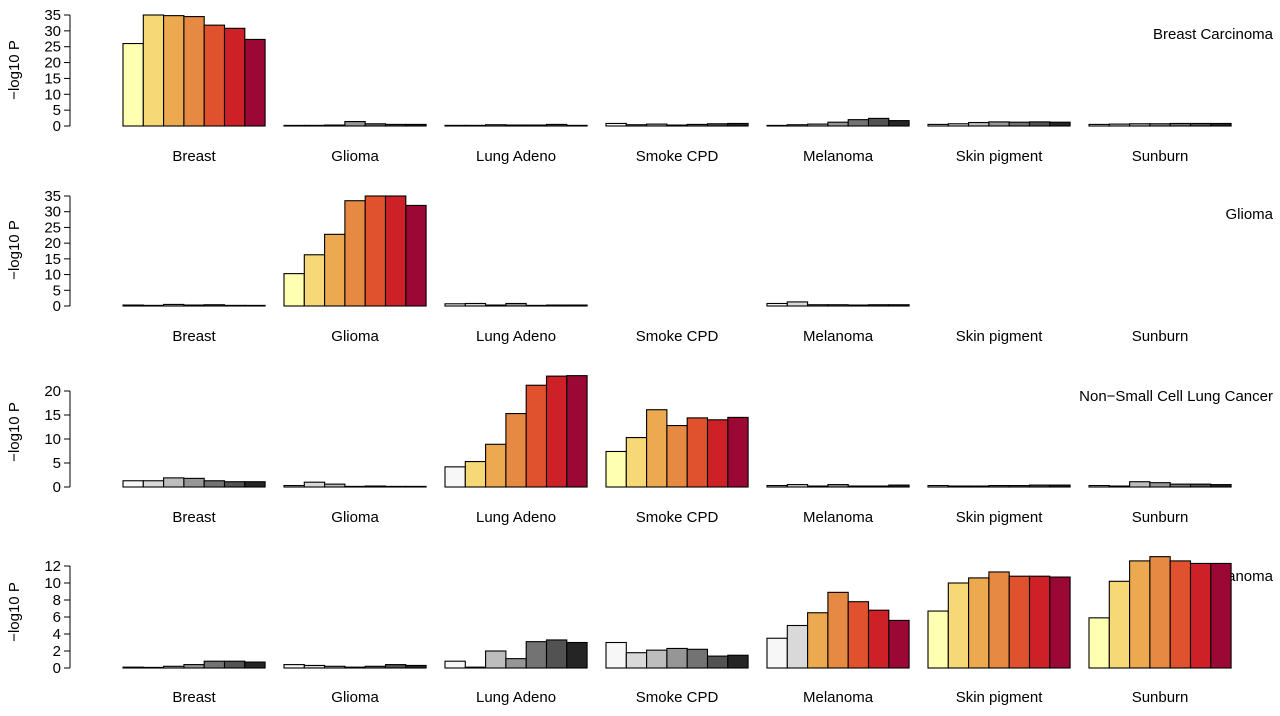 This screenshot has width=1280, height=716. What do you see at coordinates (57, 651) in the screenshot?
I see `panel-4-y-tick-label: 2` at bounding box center [57, 651].